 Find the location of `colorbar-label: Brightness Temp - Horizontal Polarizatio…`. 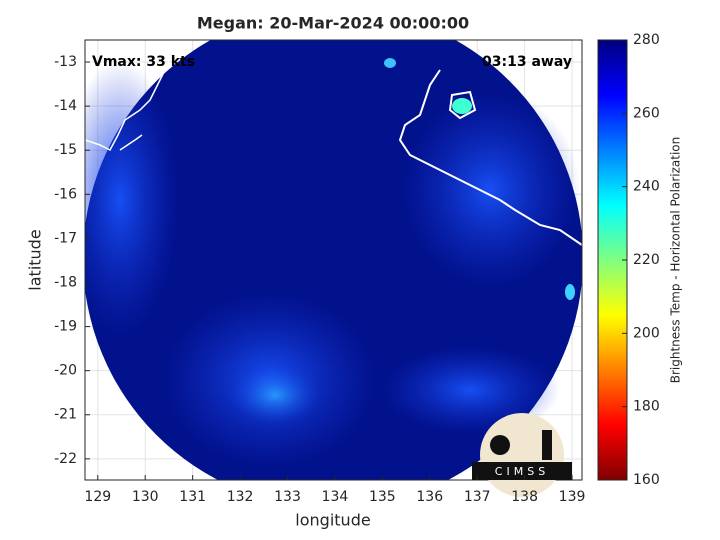

colorbar-label: Brightness Temp - Horizontal Polarizatio… is located at coordinates (676, 260).